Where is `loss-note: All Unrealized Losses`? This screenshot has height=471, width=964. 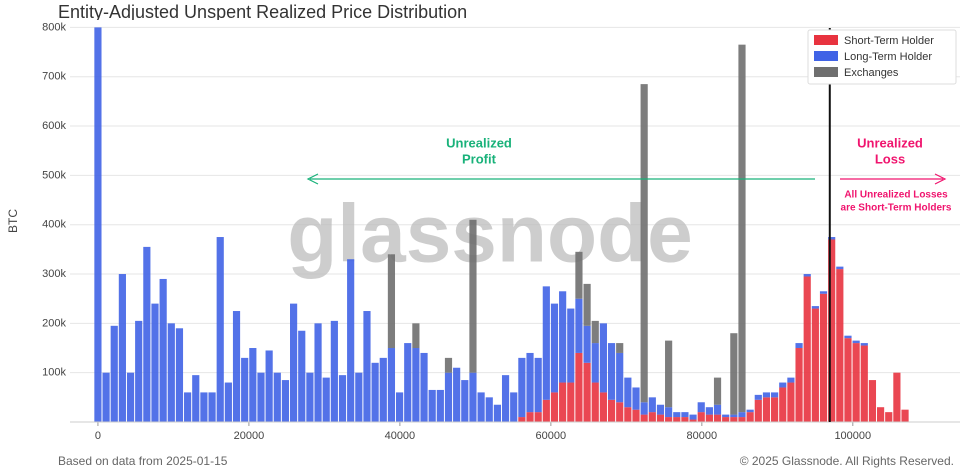
loss-note: All Unrealized Losses is located at coordinates (896, 195).